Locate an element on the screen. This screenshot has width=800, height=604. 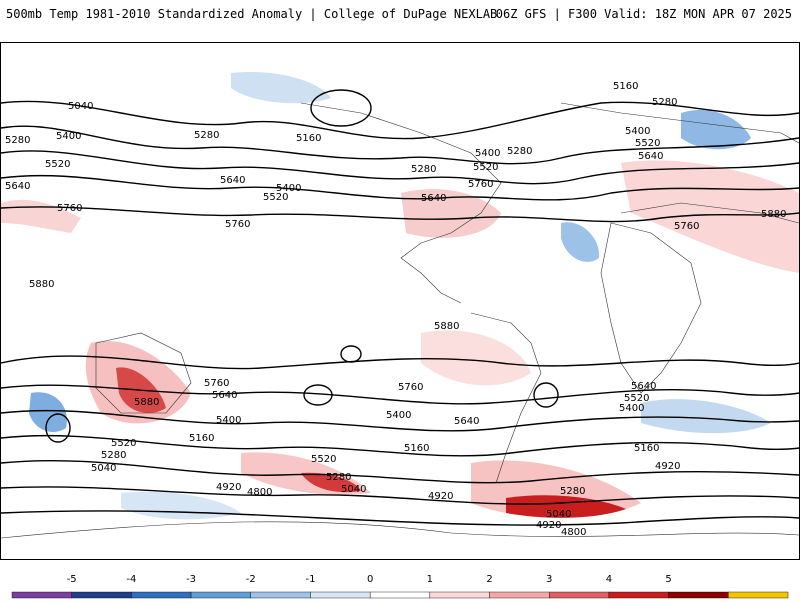
colorbar-tick-label: -4 is located at coordinates (131, 579).